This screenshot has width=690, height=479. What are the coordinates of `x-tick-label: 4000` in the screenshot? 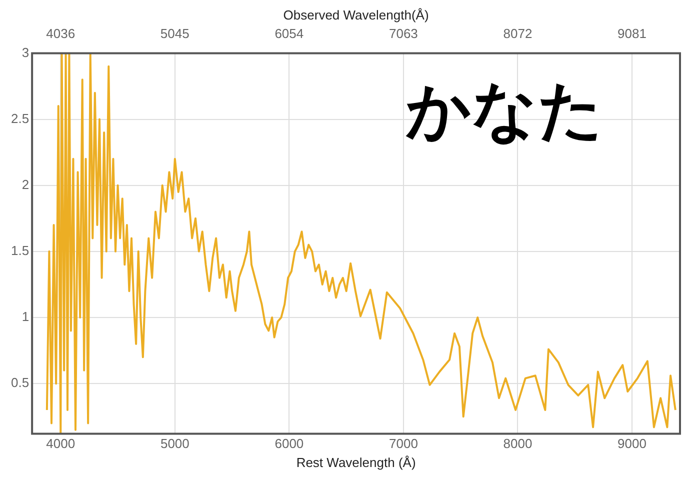 It's located at (61, 444).